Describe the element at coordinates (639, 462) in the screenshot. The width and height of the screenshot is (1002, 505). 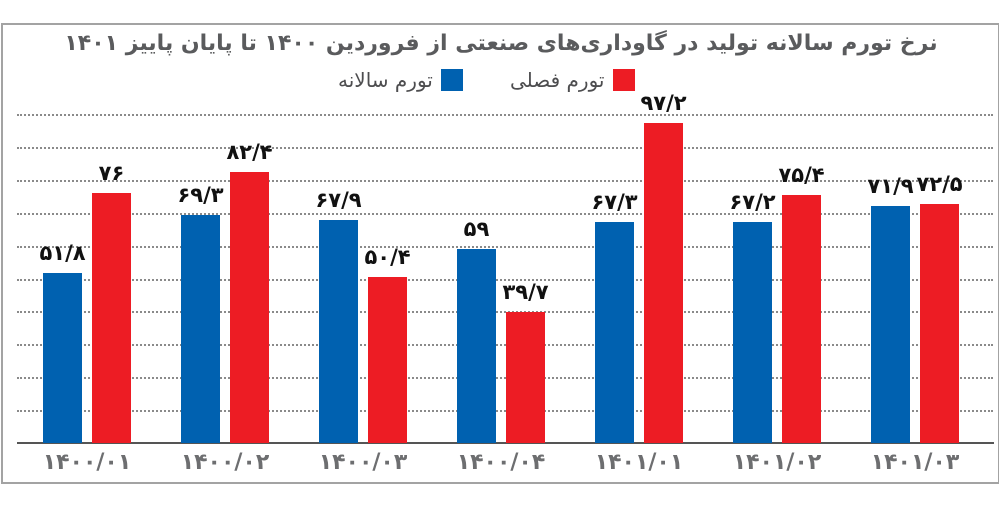
I see `x-tick-label: ۱۴۰۱/۰۱` at that location.